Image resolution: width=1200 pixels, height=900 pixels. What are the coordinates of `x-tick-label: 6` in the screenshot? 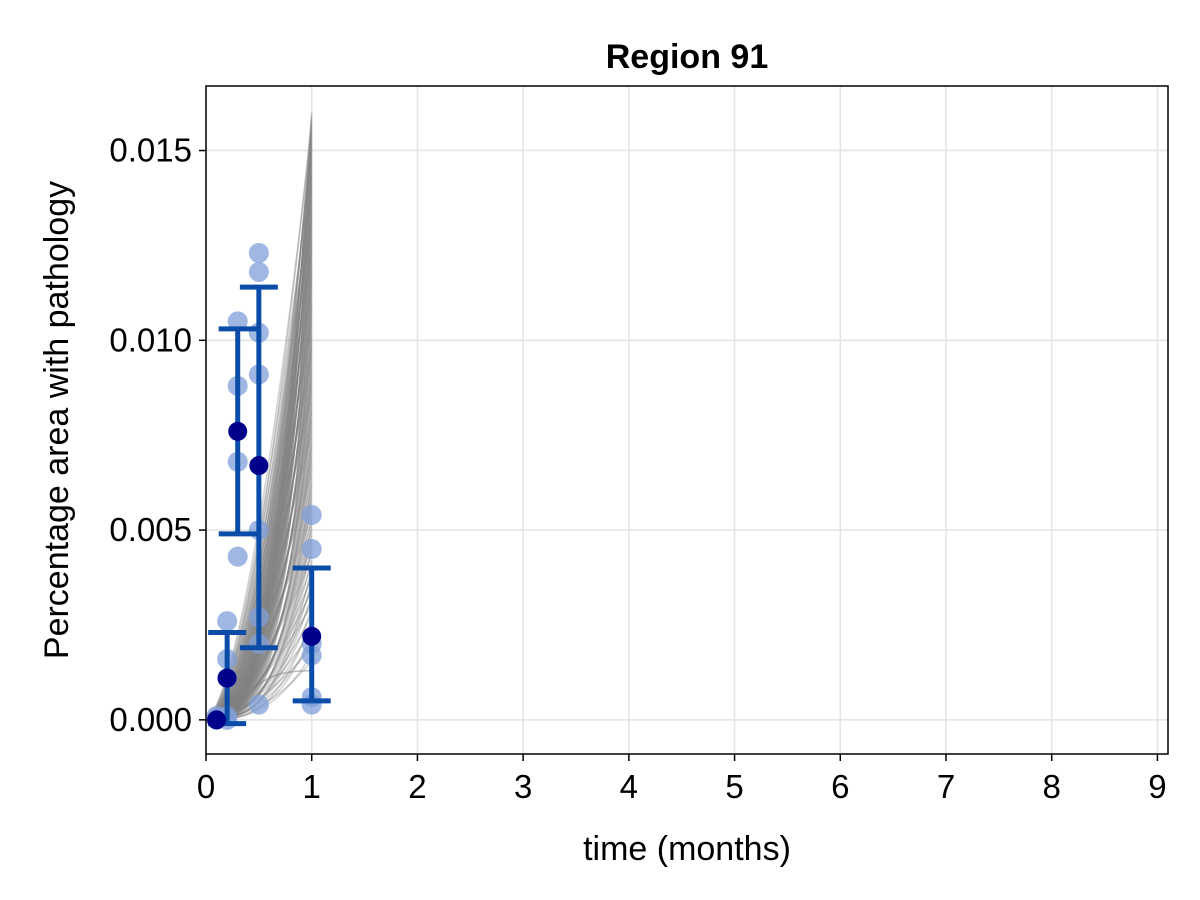 It's located at (840, 786).